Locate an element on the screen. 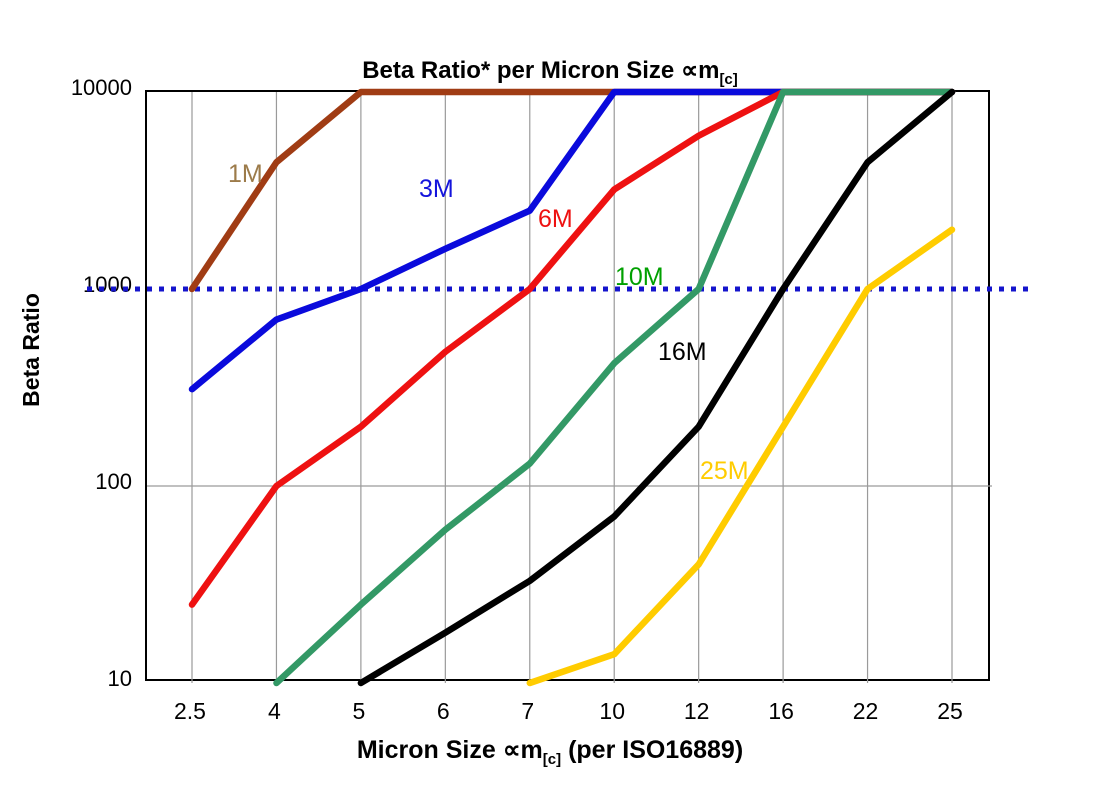 This screenshot has width=1100, height=786. x-tick-label: 22 is located at coordinates (865, 711).